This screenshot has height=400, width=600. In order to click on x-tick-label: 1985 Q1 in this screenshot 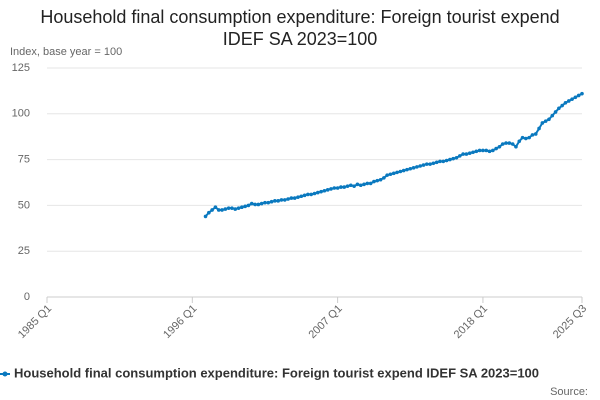, I will do `click(35, 322)`.